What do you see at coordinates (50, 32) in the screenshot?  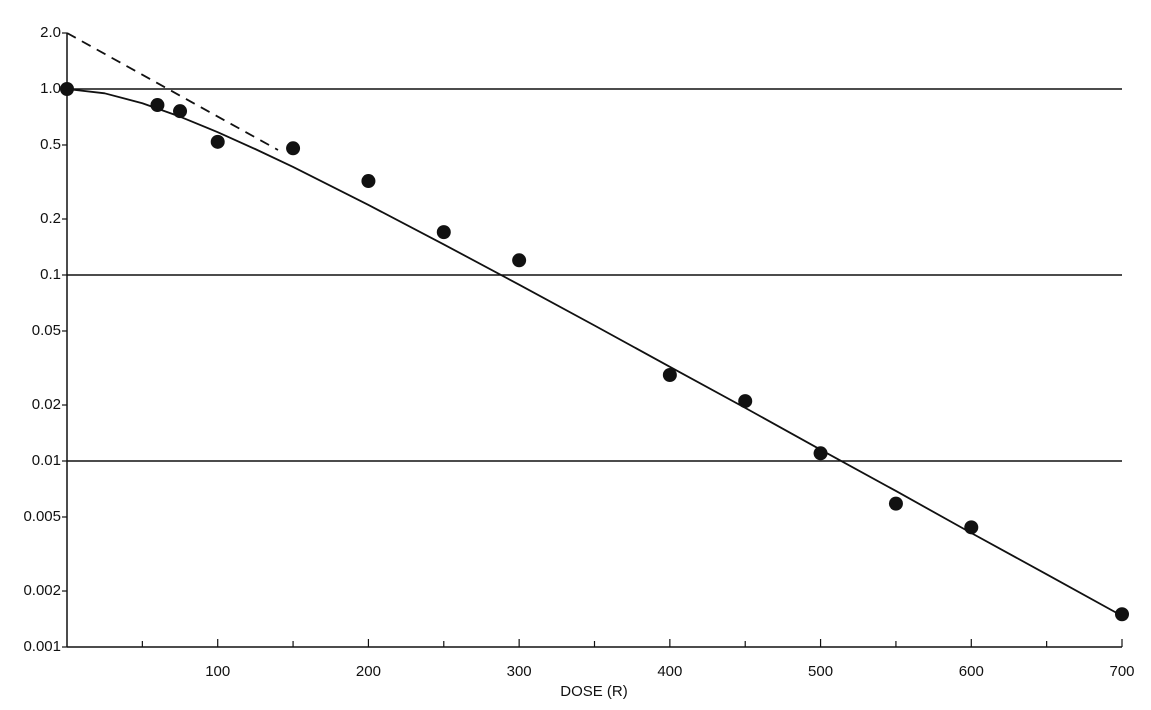 I see `y-tick-label: 2.0` at bounding box center [50, 32].